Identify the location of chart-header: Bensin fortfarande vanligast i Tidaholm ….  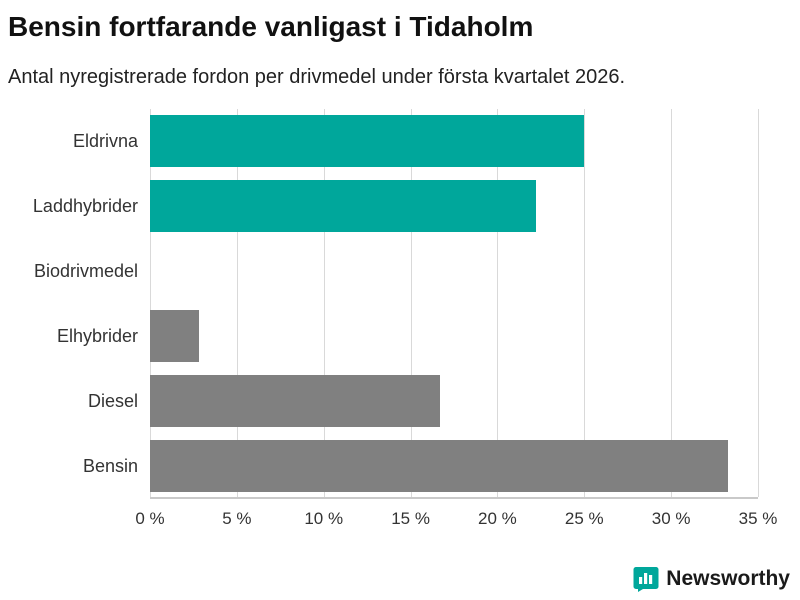
(400, 44).